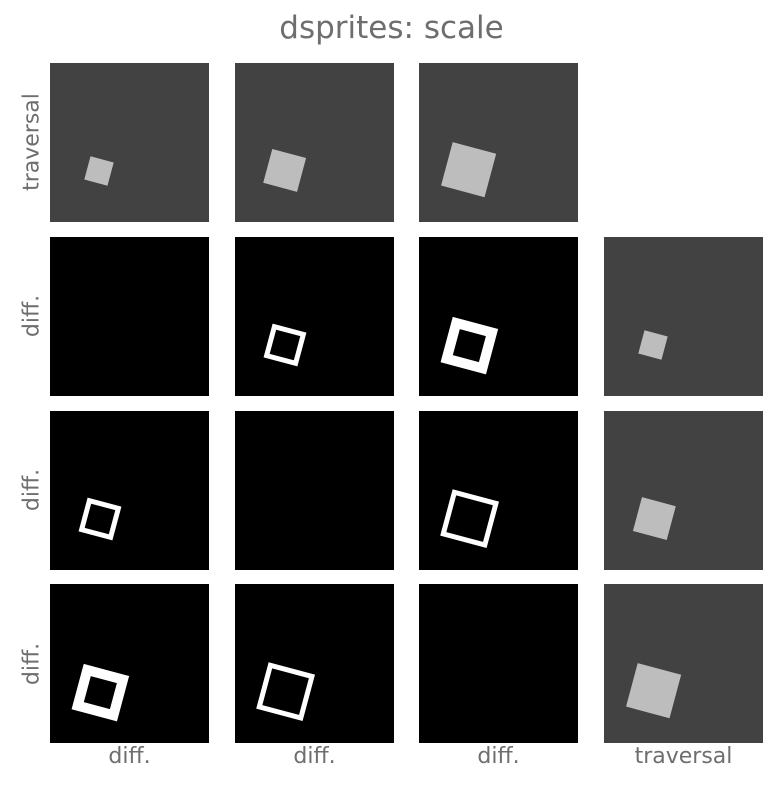  What do you see at coordinates (32, 664) in the screenshot?
I see `row-label-diff-3: diff.` at bounding box center [32, 664].